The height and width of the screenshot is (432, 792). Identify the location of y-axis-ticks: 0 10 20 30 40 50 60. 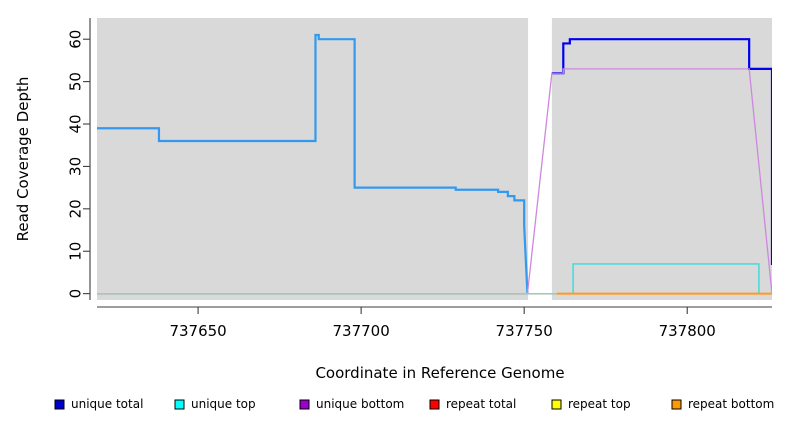
(78, 164).